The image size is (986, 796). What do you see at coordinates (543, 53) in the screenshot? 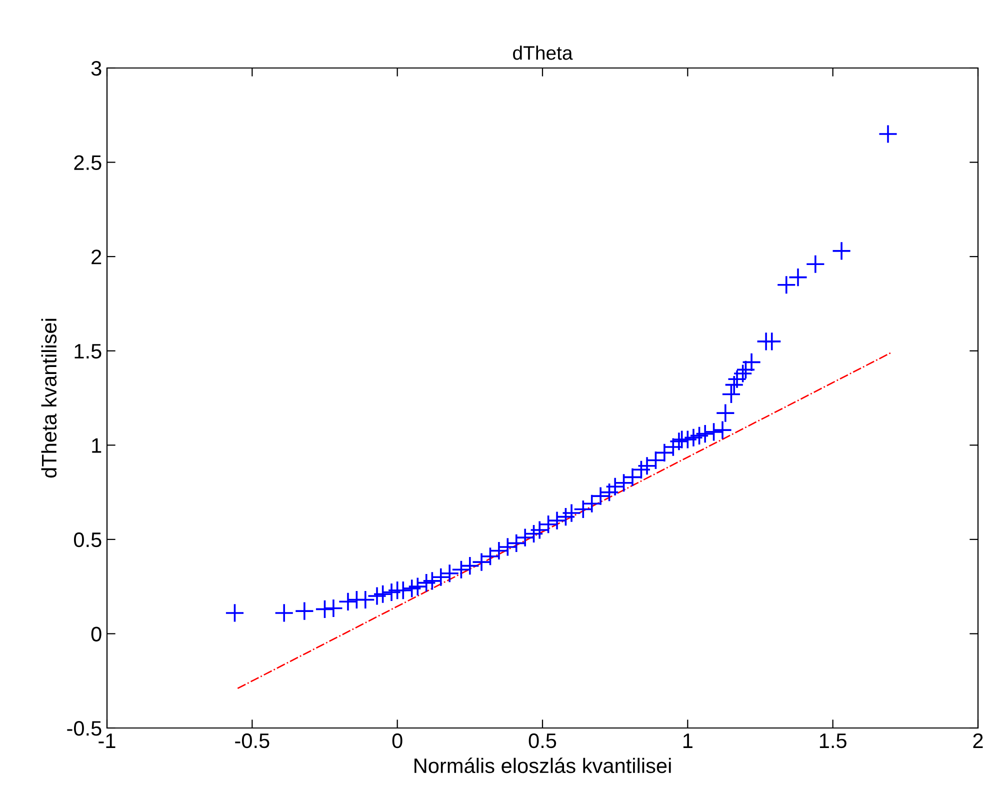
I see `chart-title: dTheta` at bounding box center [543, 53].